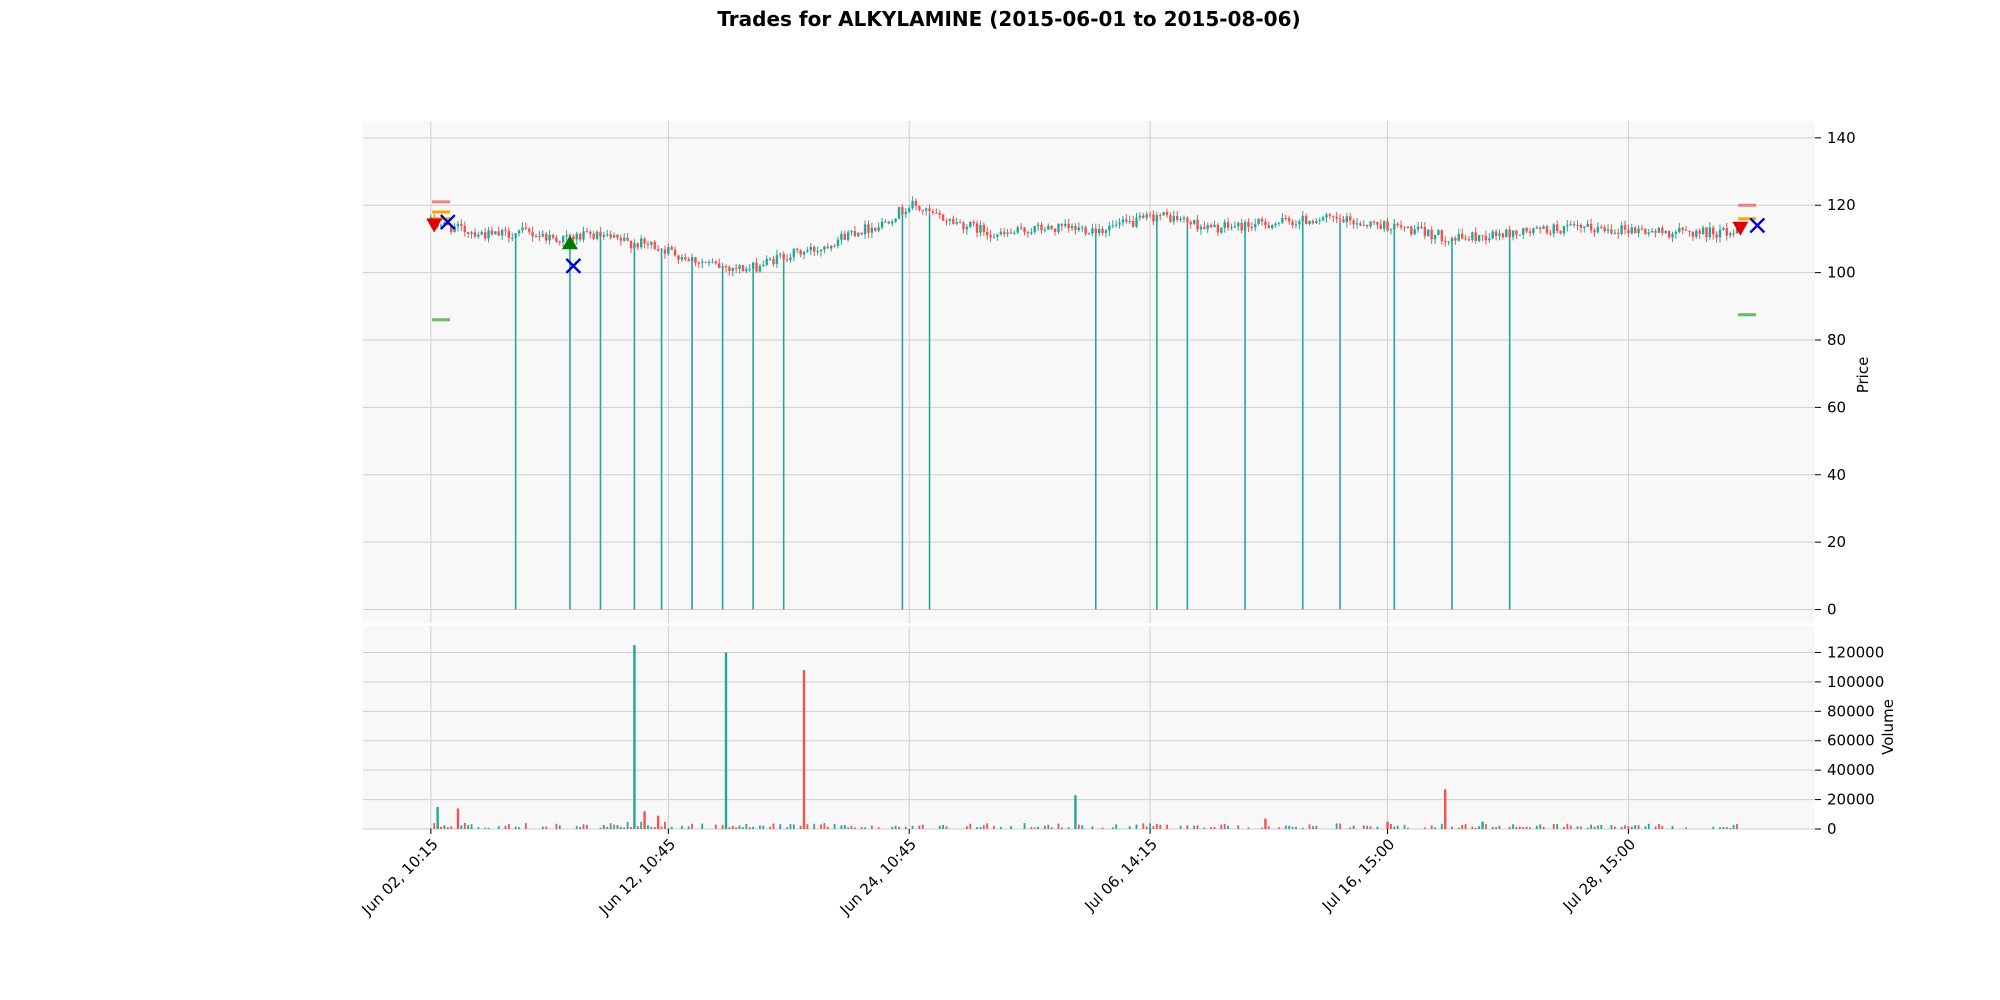 The height and width of the screenshot is (1000, 2000). I want to click on x-tick-label: Jun 02, 10:15, so click(399, 877).